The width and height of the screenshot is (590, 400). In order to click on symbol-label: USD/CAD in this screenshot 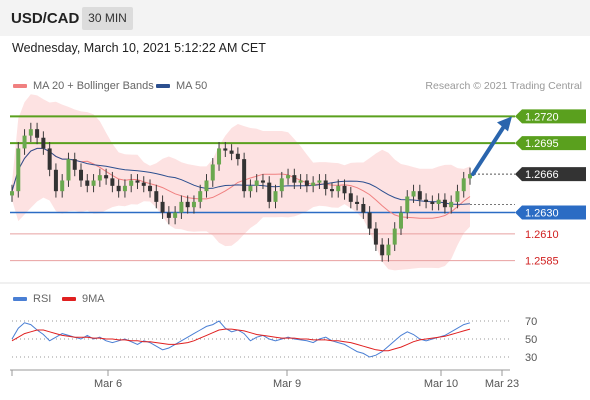, I will do `click(45, 18)`.